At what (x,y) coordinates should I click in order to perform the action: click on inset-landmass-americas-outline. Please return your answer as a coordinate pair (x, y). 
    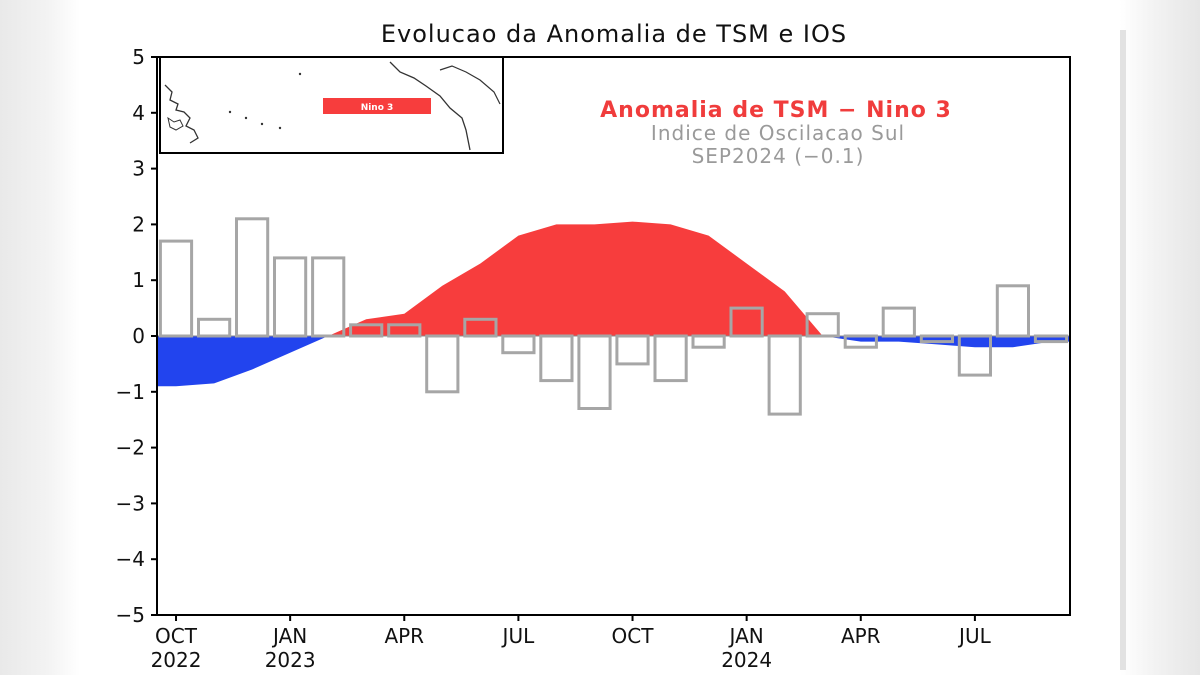
    Looking at the image, I should click on (430, 106).